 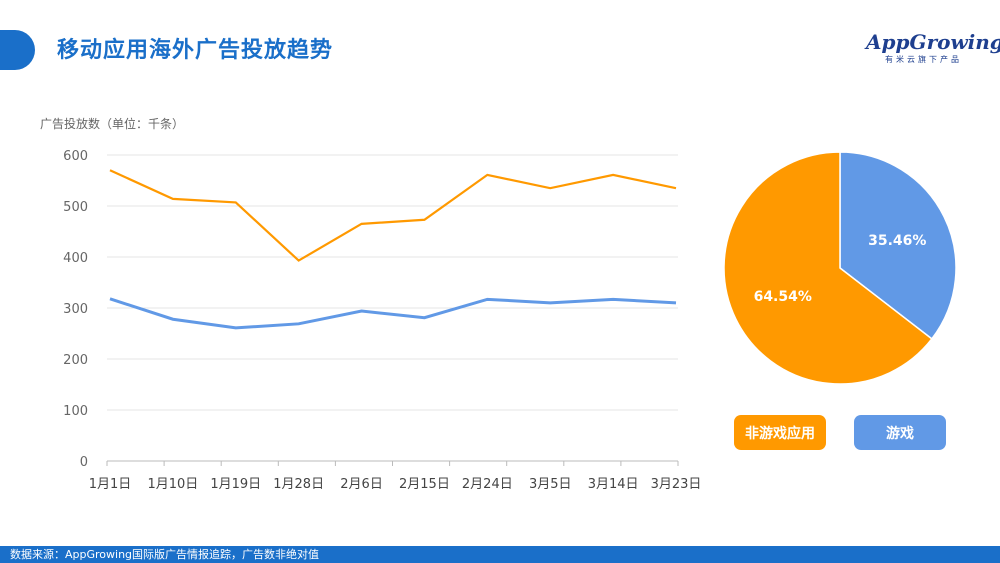 I want to click on x-tick-label: 1月1日, so click(x=110, y=484).